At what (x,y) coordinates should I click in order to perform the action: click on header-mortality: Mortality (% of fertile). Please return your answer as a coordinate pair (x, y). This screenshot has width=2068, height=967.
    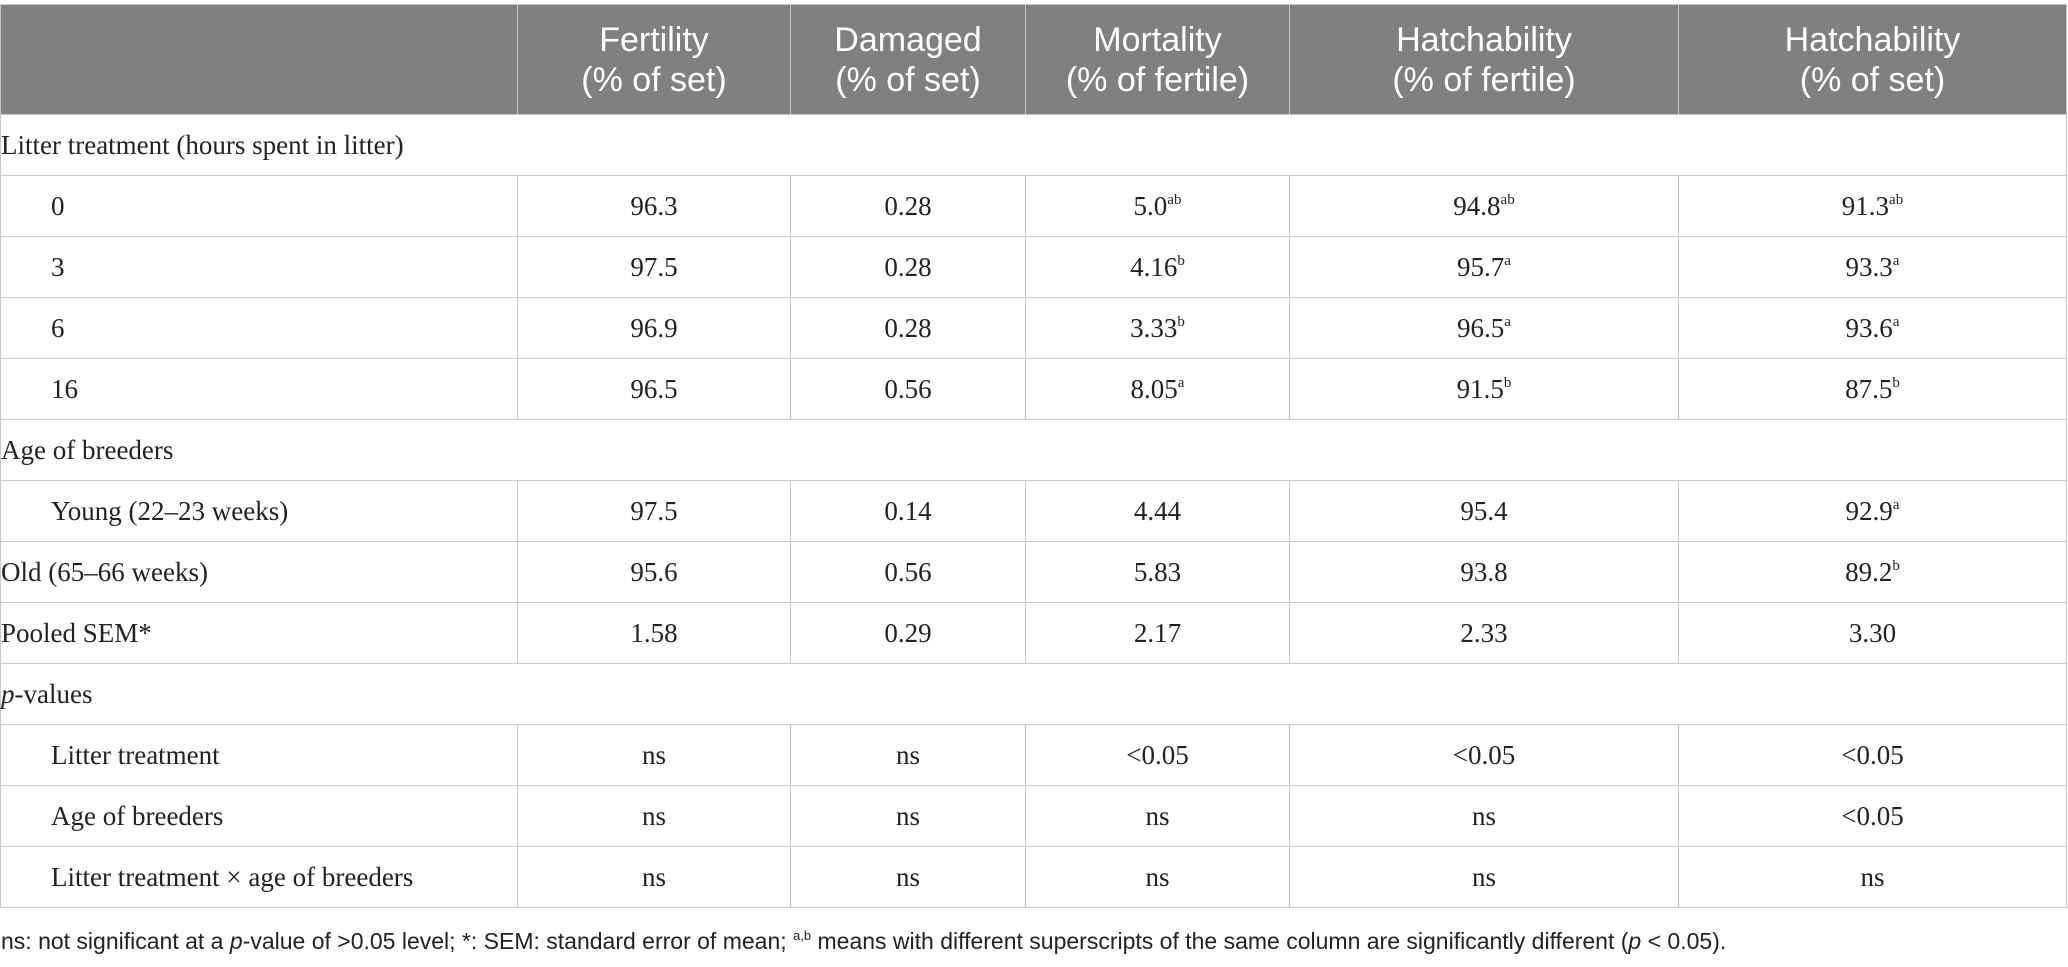
    Looking at the image, I should click on (1157, 59).